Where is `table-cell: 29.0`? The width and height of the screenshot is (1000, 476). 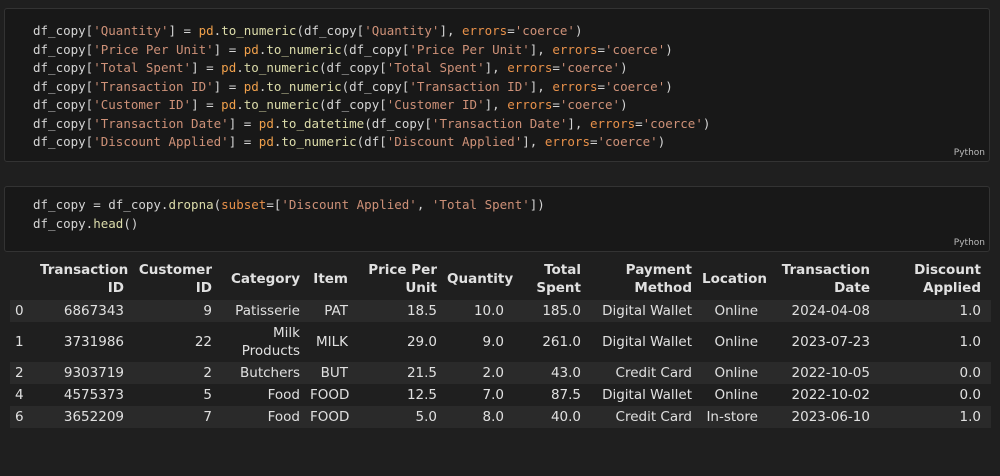 table-cell: 29.0 is located at coordinates (421, 342).